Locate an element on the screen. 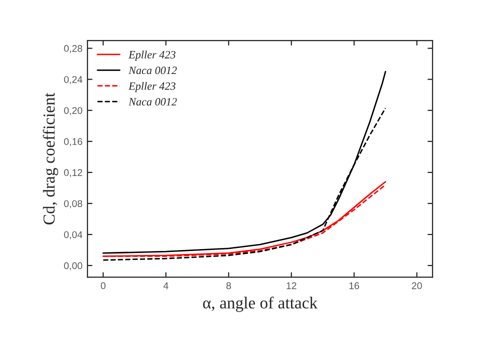  y-tick-label: 0,20 is located at coordinates (73, 111).